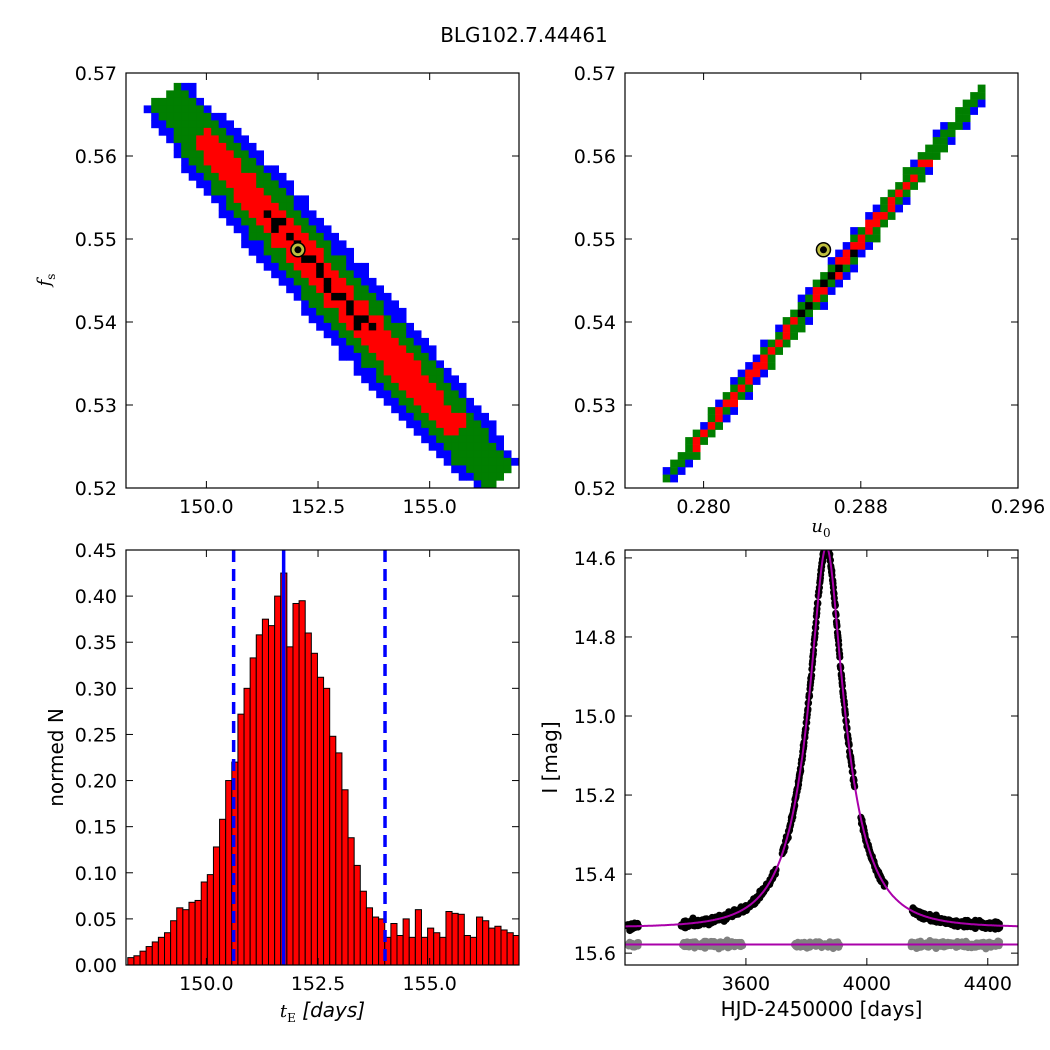 The width and height of the screenshot is (1050, 1050). I want to click on x-tick-label: 155.0, so click(429, 984).